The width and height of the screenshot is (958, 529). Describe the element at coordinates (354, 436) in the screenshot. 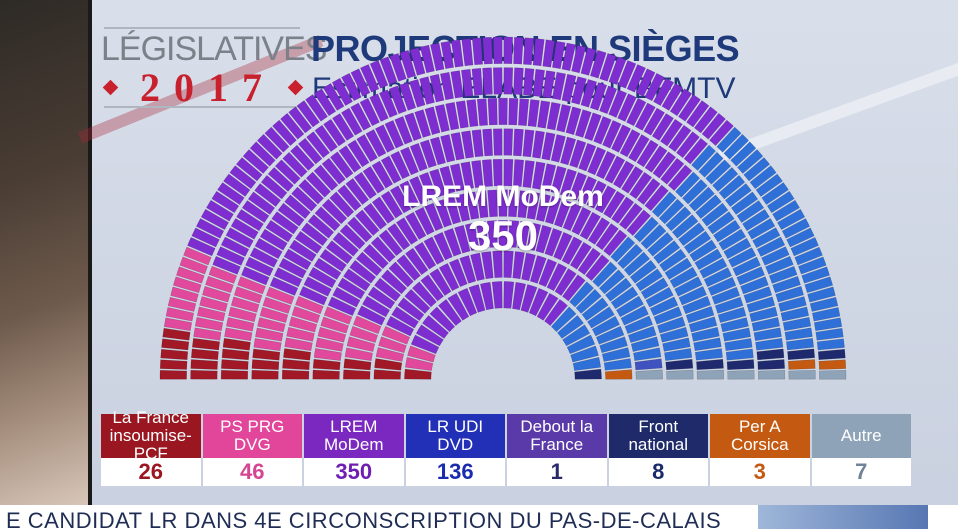

I see `legend-party-label: LREM MoDem` at that location.